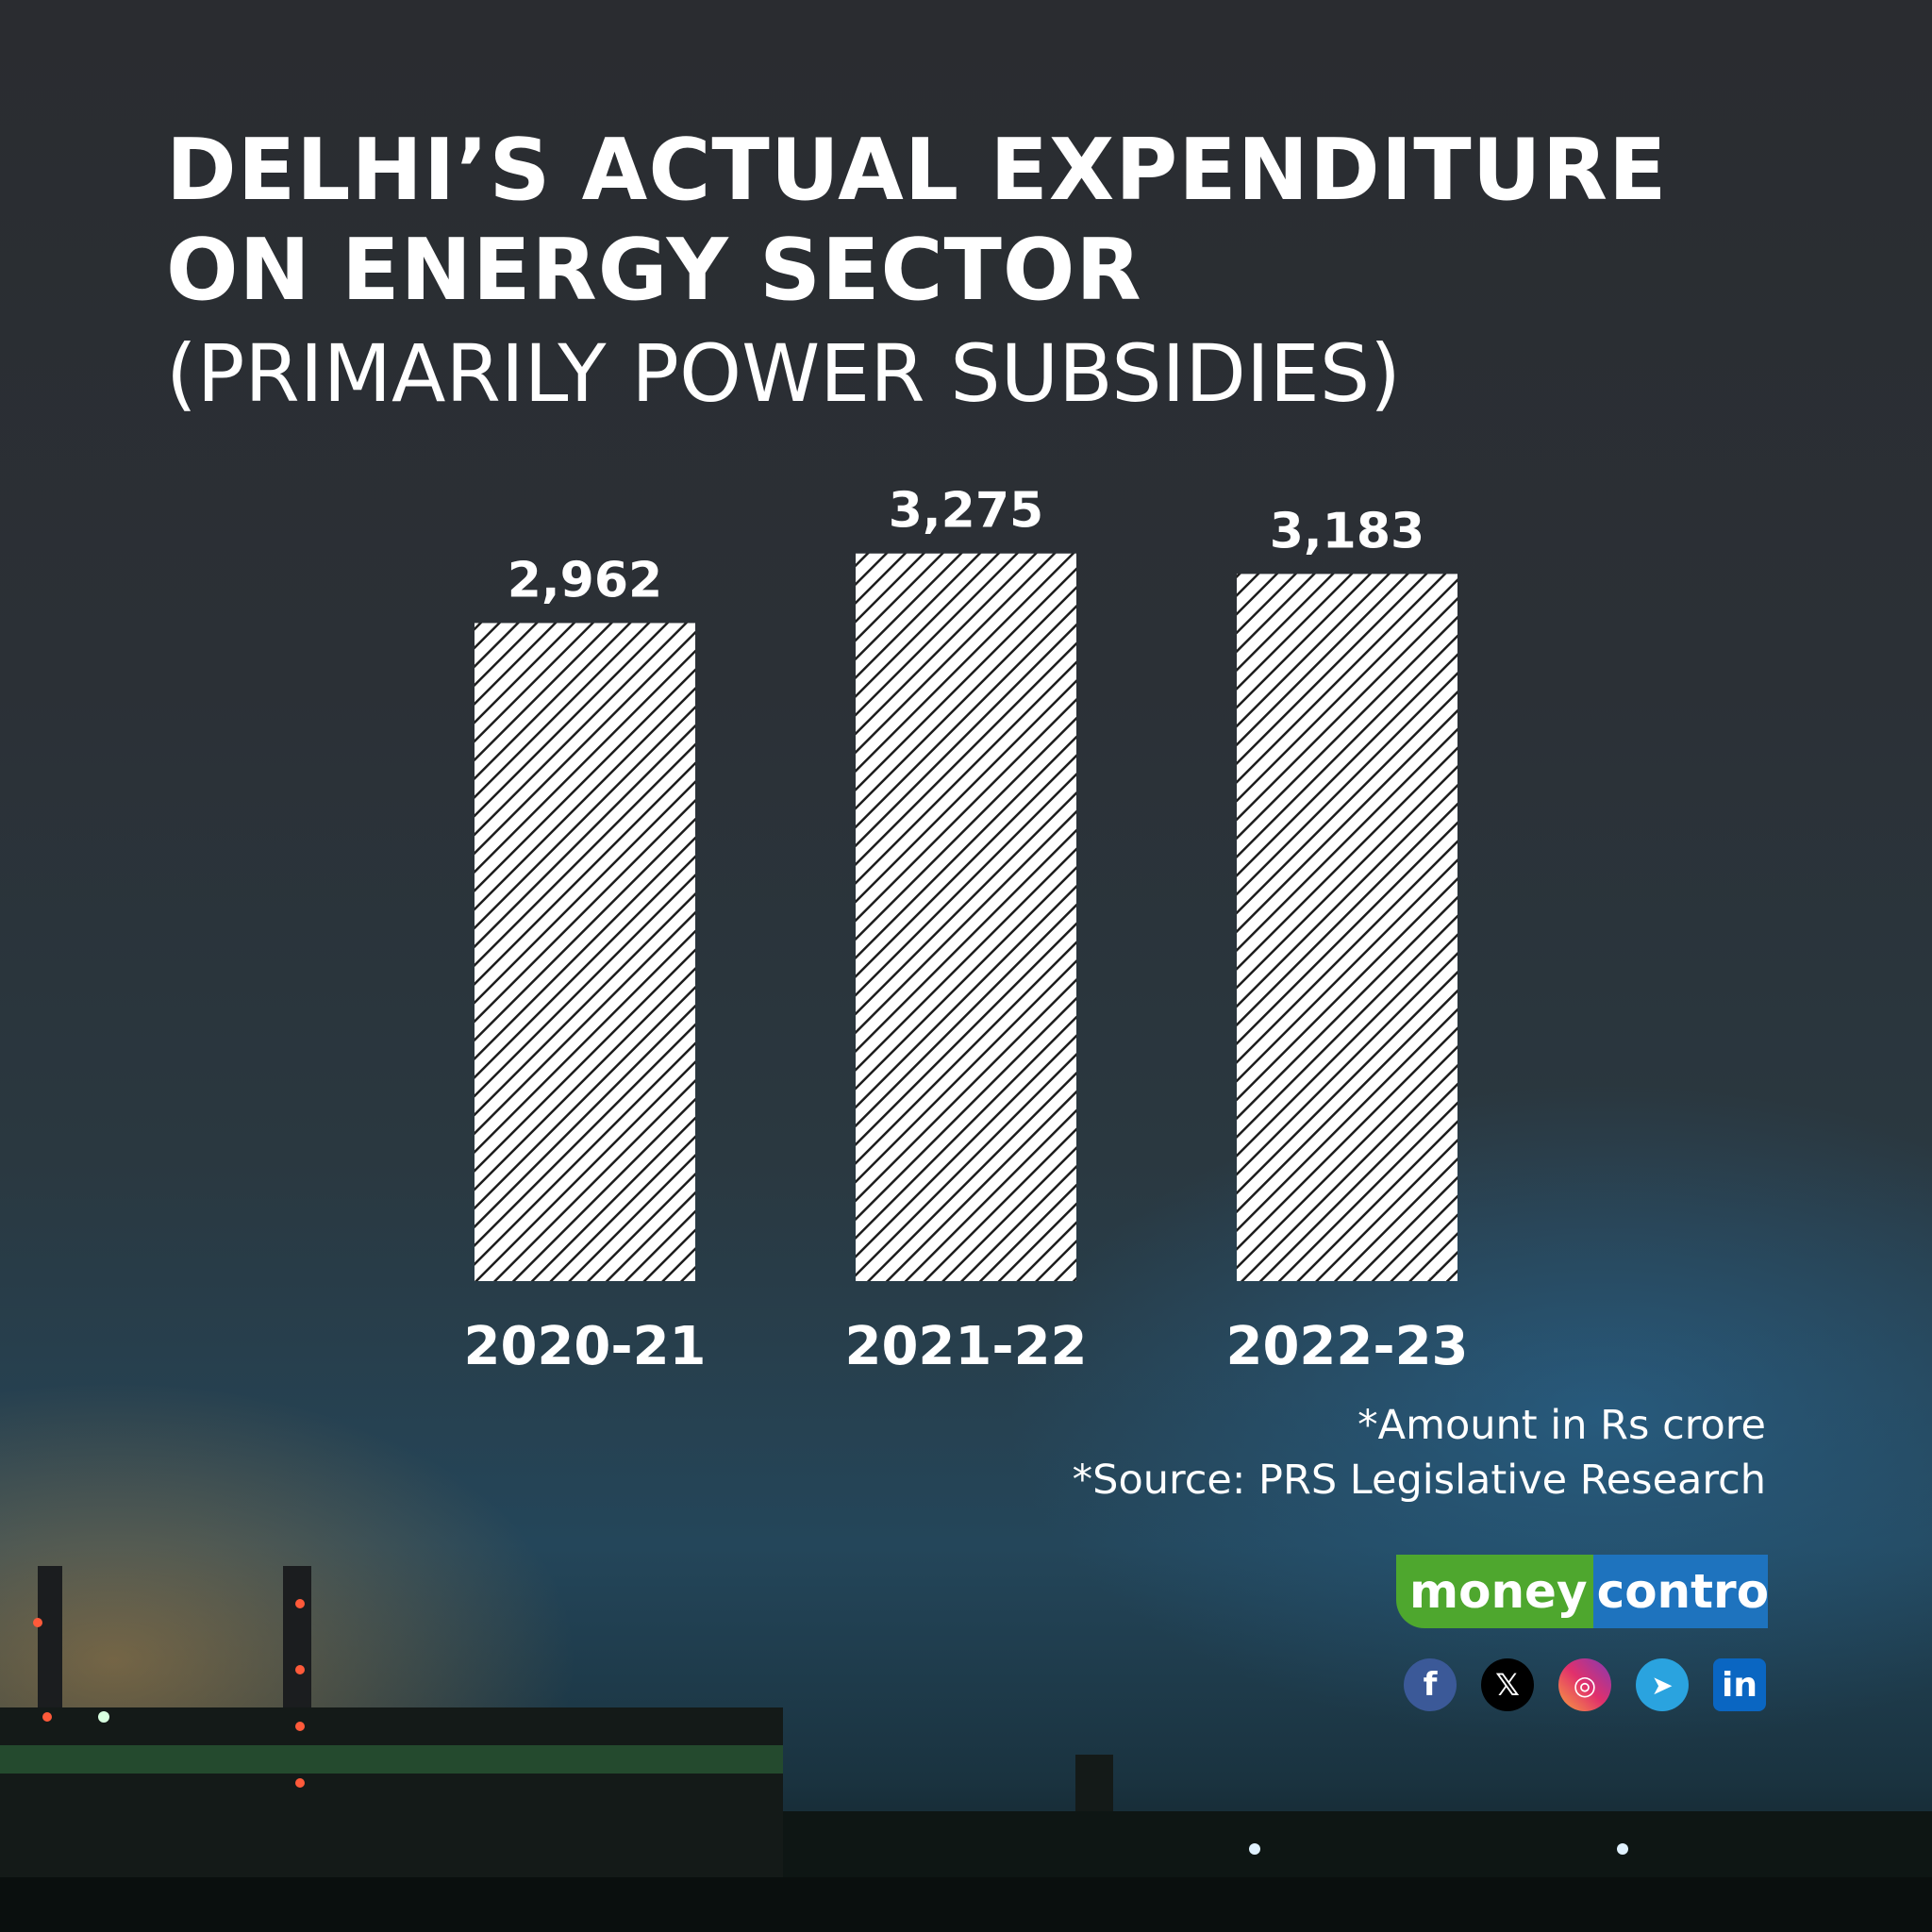 The width and height of the screenshot is (1932, 1932). Describe the element at coordinates (584, 1346) in the screenshot. I see `category-label-2020-21: 2020-21` at that location.